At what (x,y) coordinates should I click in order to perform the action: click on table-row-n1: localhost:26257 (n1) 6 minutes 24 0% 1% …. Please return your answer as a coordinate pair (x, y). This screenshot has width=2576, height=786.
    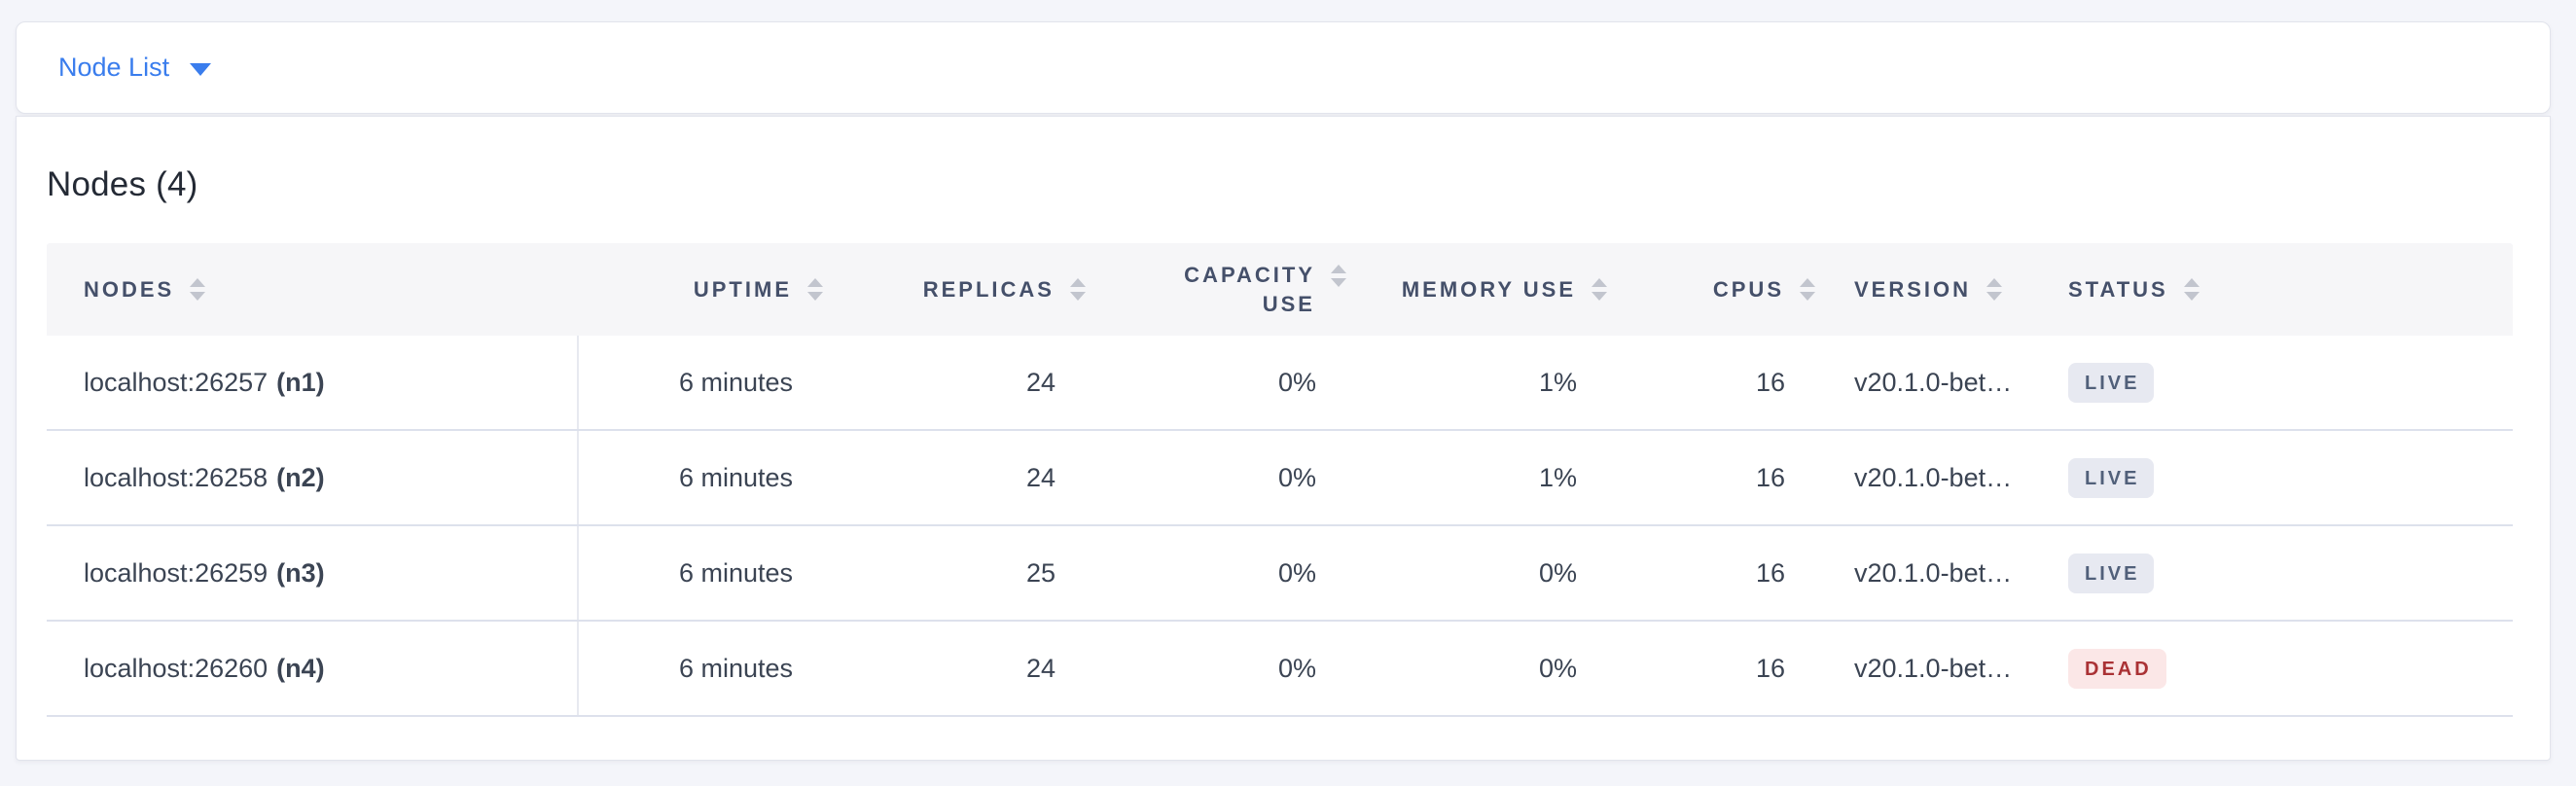
    Looking at the image, I should click on (1280, 384).